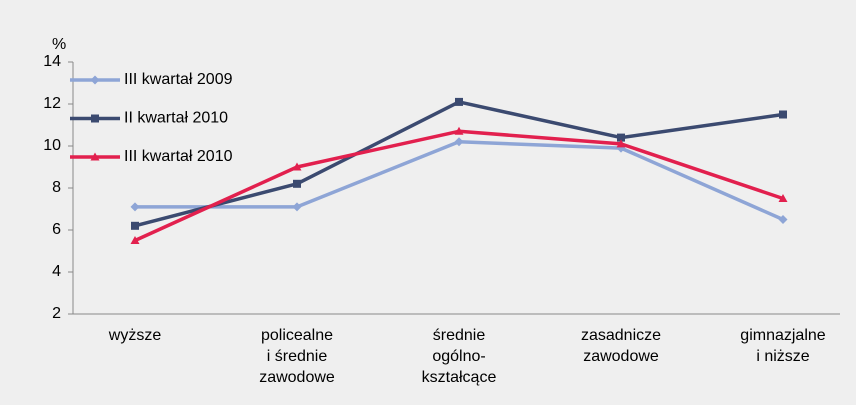  I want to click on legend-label: II kwartał 2010, so click(176, 118).